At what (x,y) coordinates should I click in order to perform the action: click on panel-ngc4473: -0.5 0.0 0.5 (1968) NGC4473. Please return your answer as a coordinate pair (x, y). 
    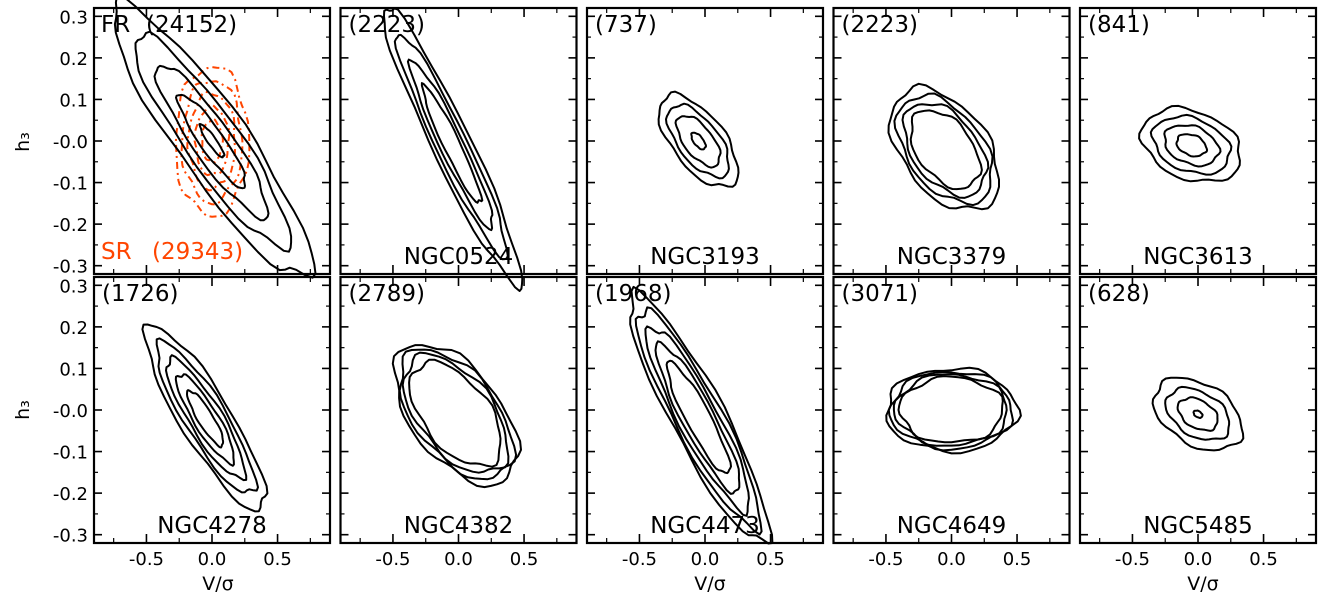
    Looking at the image, I should click on (705, 422).